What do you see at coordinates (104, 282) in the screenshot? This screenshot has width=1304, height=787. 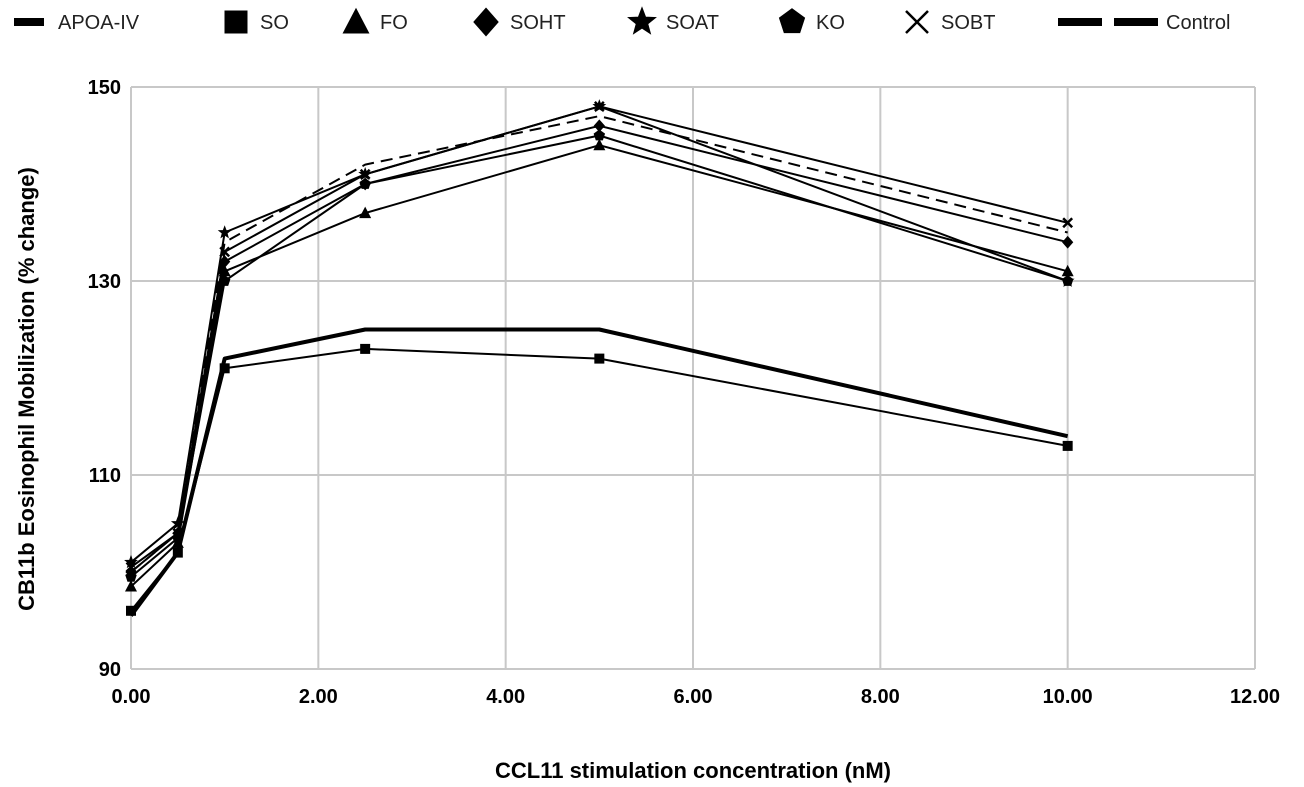 I see `y-tick-label: 130` at bounding box center [104, 282].